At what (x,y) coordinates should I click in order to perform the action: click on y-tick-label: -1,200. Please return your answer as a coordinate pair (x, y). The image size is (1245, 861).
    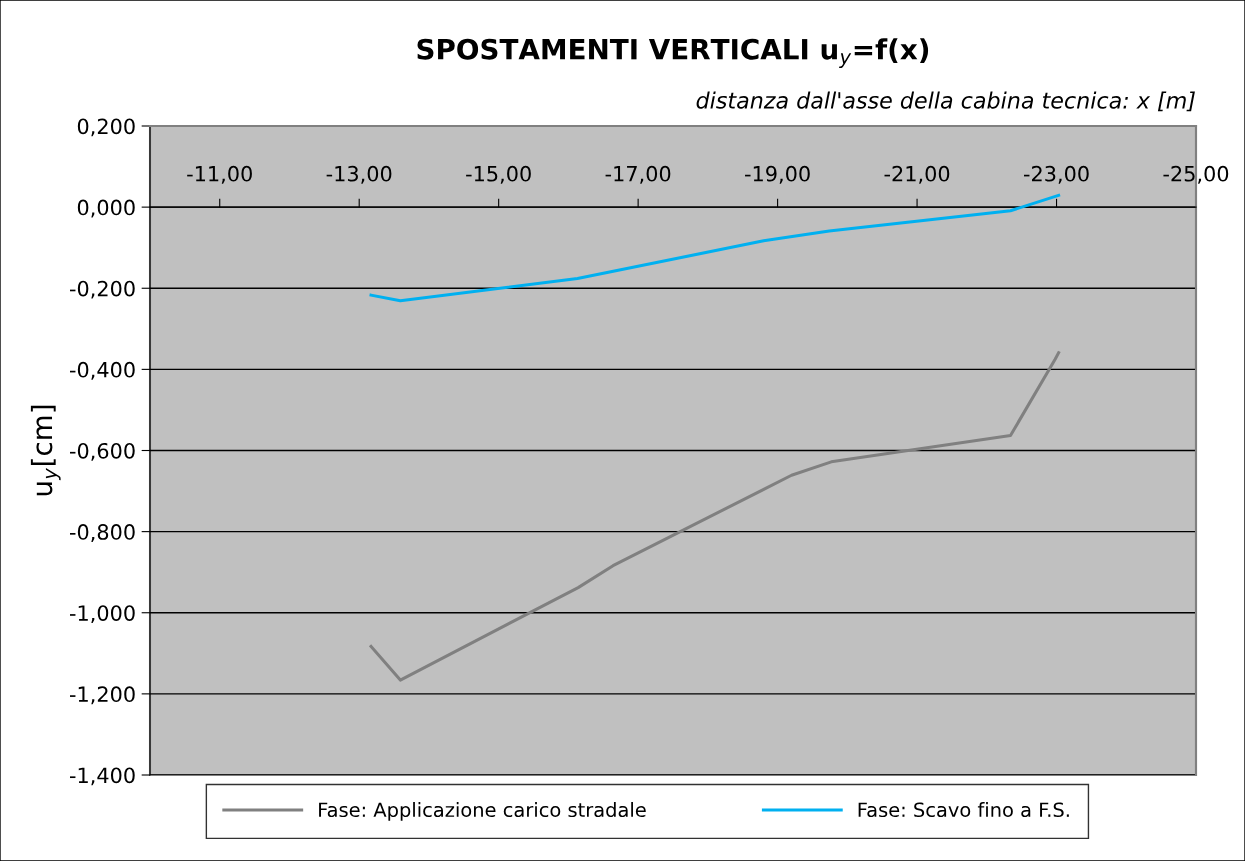
    Looking at the image, I should click on (102, 695).